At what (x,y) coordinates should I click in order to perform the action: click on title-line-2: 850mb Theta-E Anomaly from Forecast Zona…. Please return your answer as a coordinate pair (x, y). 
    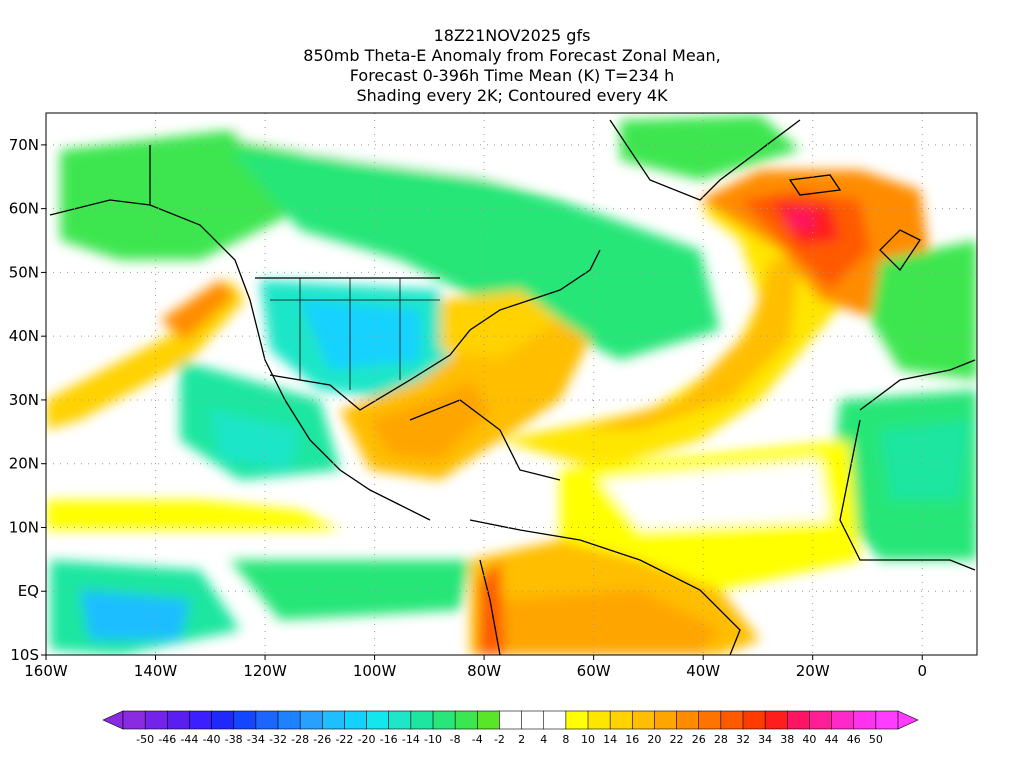
    Looking at the image, I should click on (512, 55).